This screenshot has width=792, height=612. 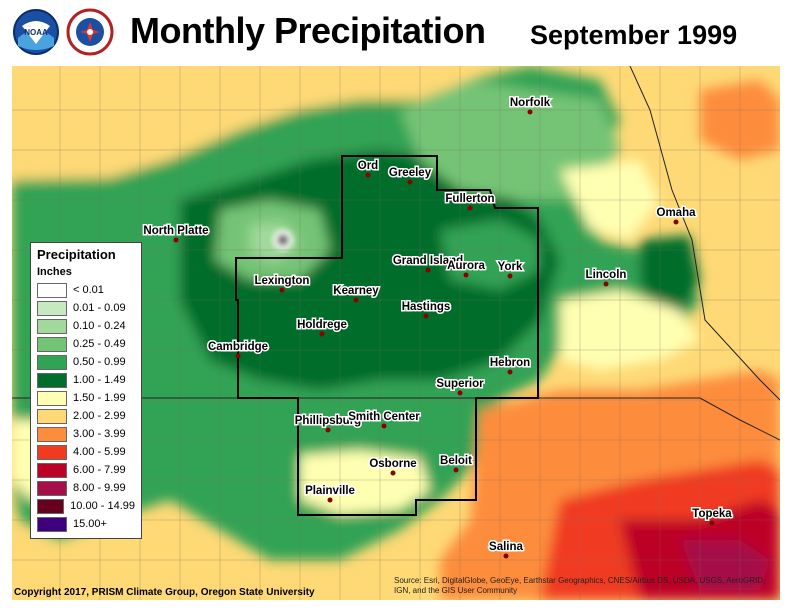 What do you see at coordinates (428, 261) in the screenshot?
I see `city-label: Grand Island` at bounding box center [428, 261].